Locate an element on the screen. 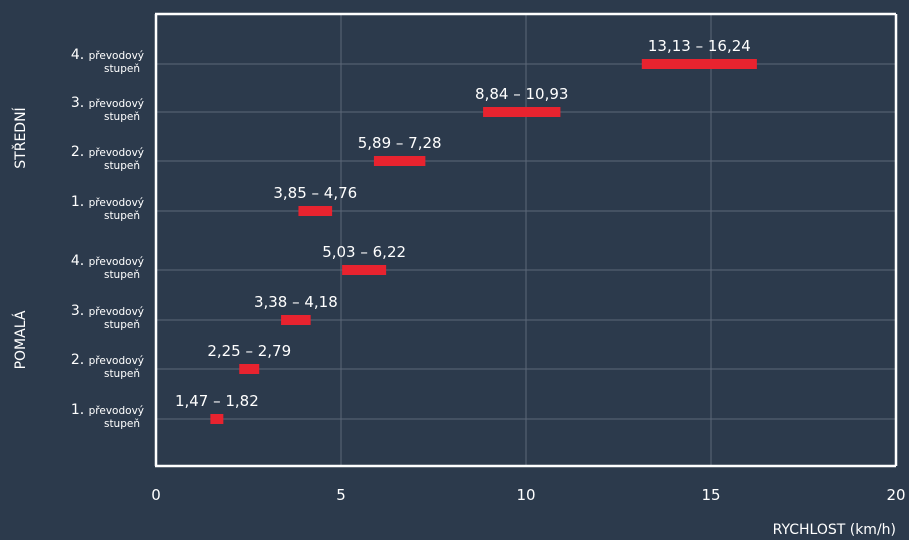  range-label: 3,85 – 4,76 is located at coordinates (315, 193).